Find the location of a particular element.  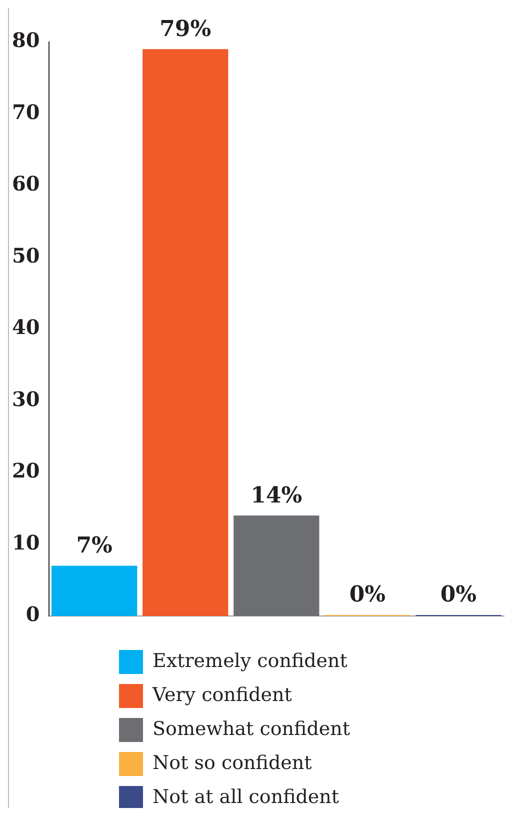

y-tick-label: 80 is located at coordinates (26, 40).